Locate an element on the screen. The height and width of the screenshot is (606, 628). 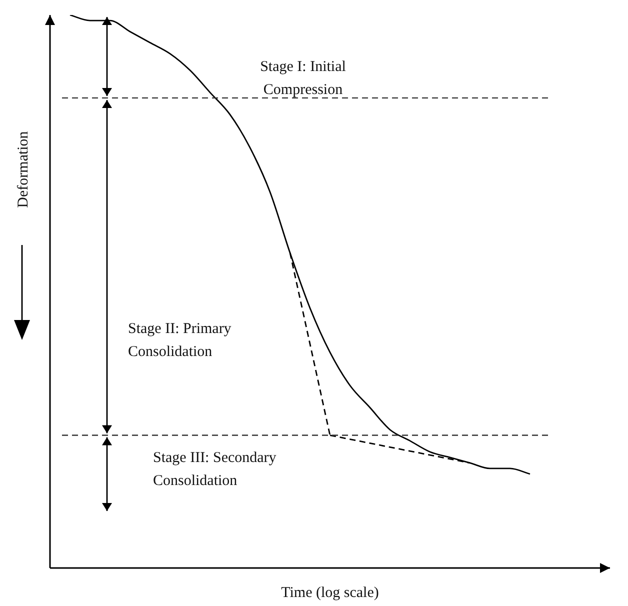
annotation: Stage III: Secondary Consolidation is located at coordinates (215, 470).